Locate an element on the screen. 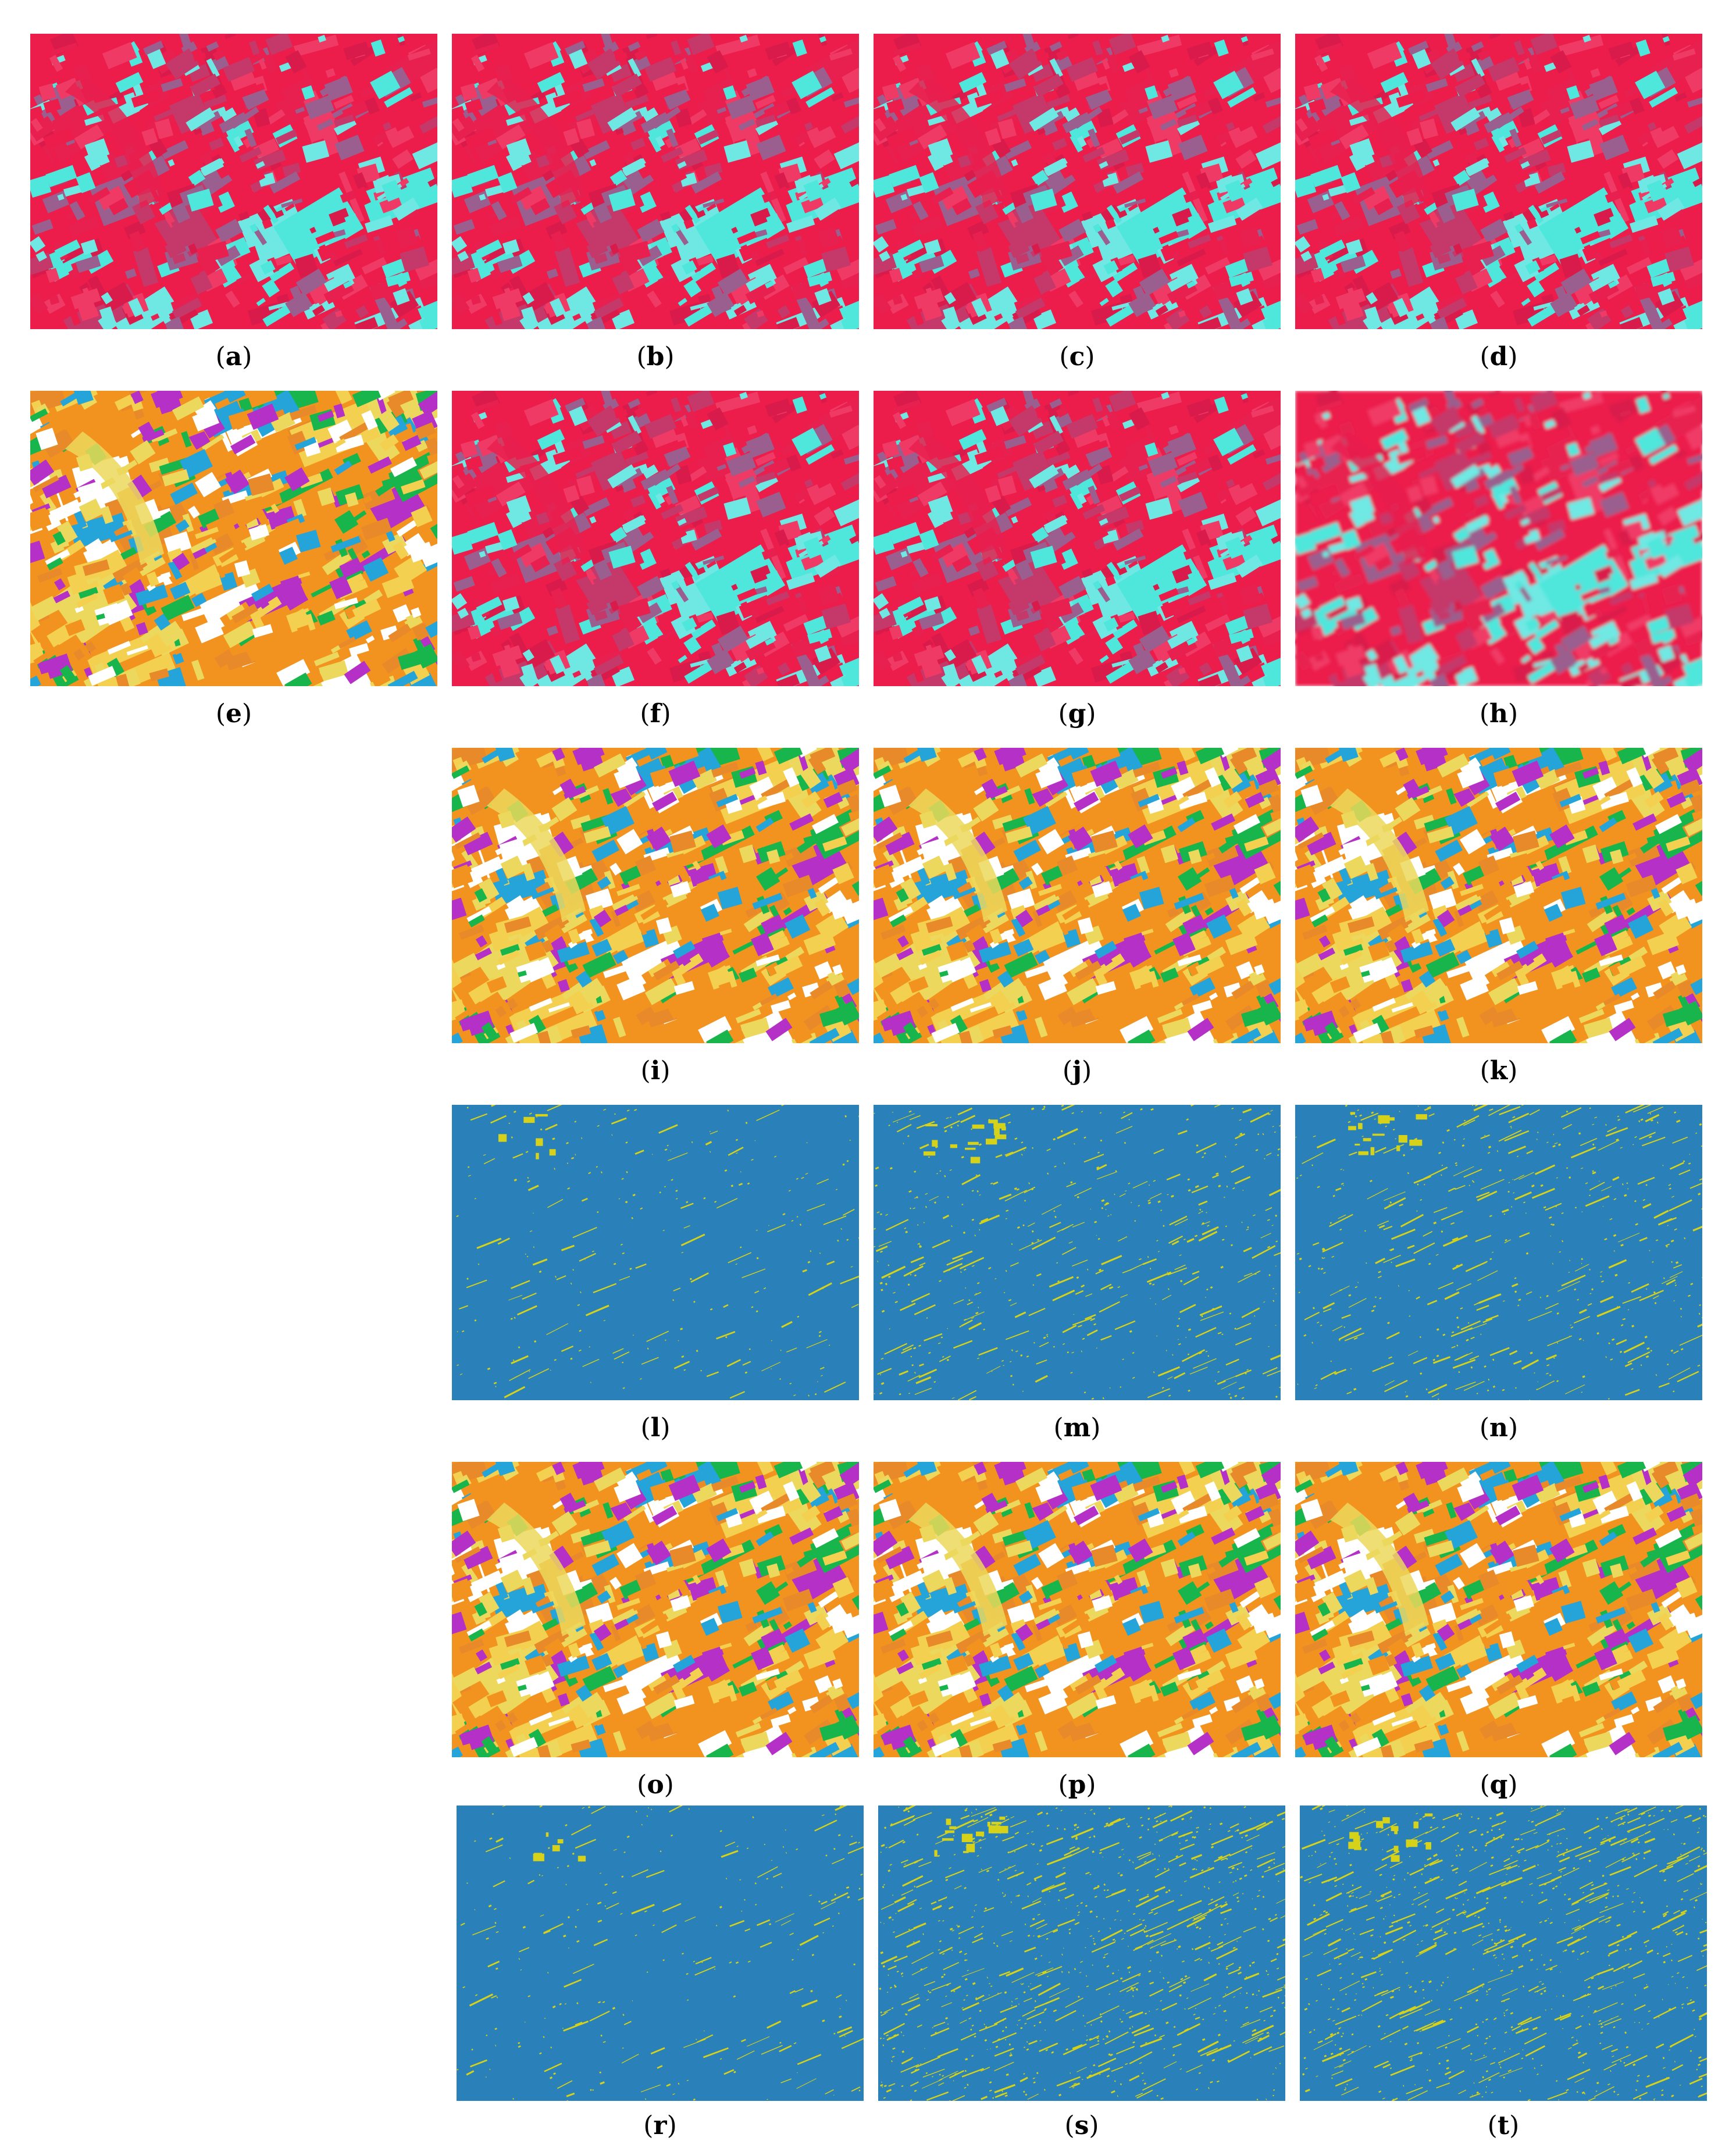 The height and width of the screenshot is (2148, 1736). image-panel-f is located at coordinates (655, 538).